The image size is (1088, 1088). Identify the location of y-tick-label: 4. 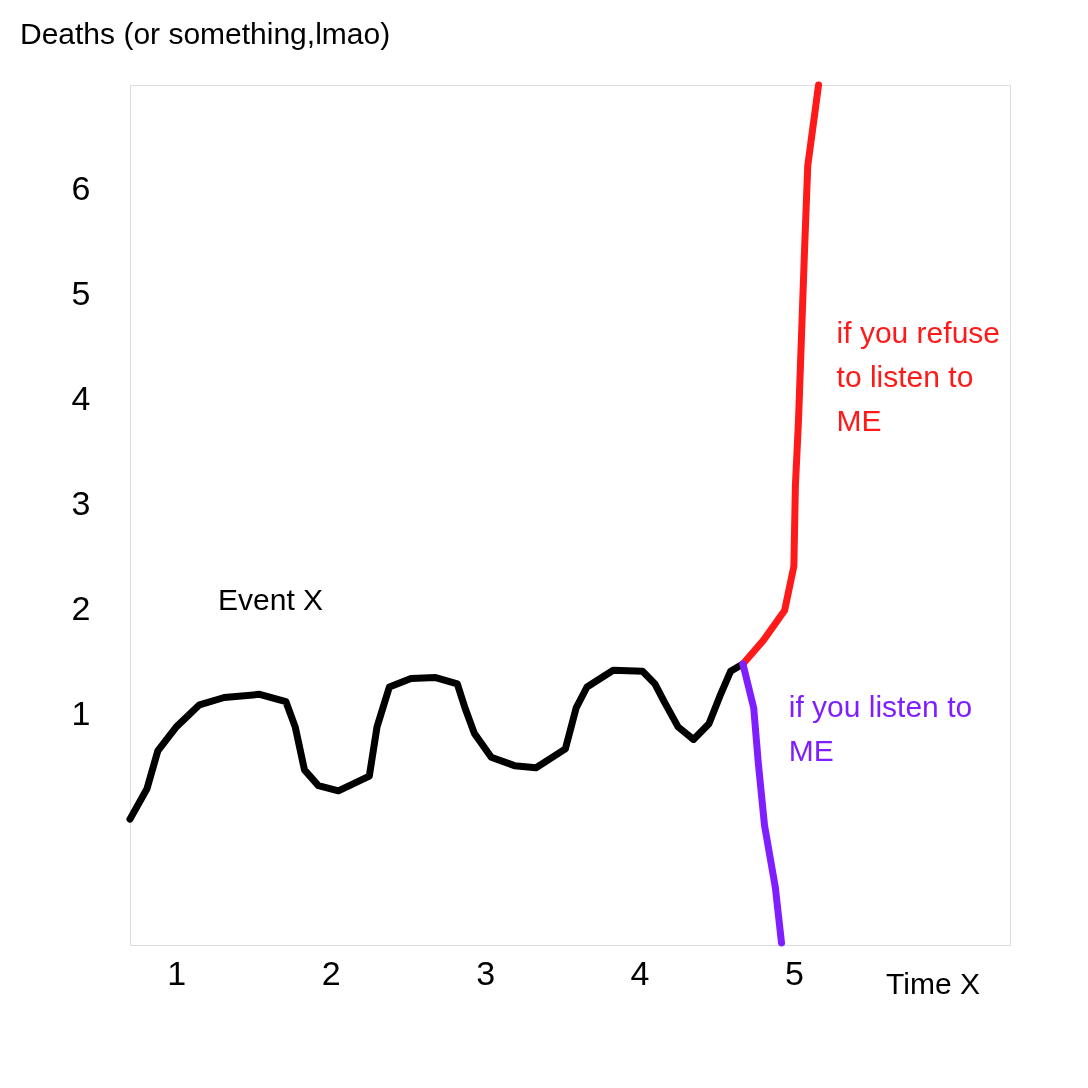
(81, 398).